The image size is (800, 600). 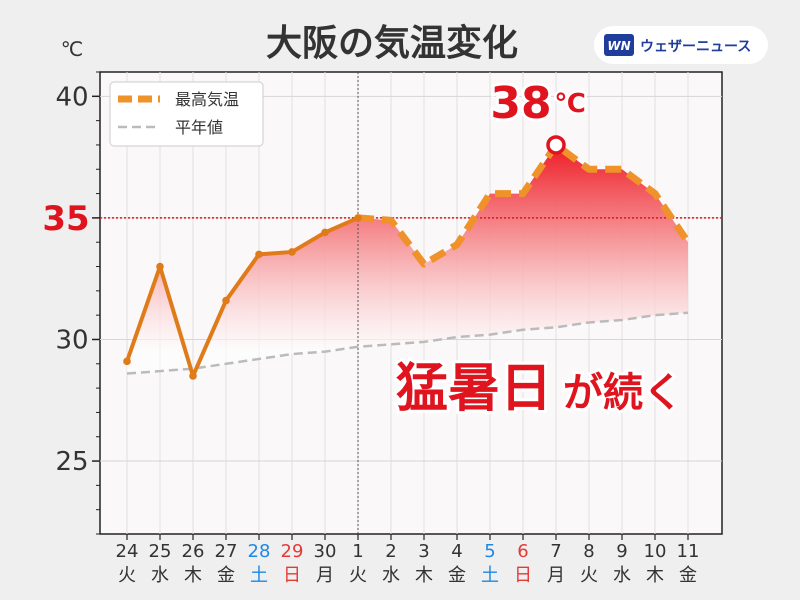 What do you see at coordinates (193, 551) in the screenshot?
I see `x-tick-date: 26` at bounding box center [193, 551].